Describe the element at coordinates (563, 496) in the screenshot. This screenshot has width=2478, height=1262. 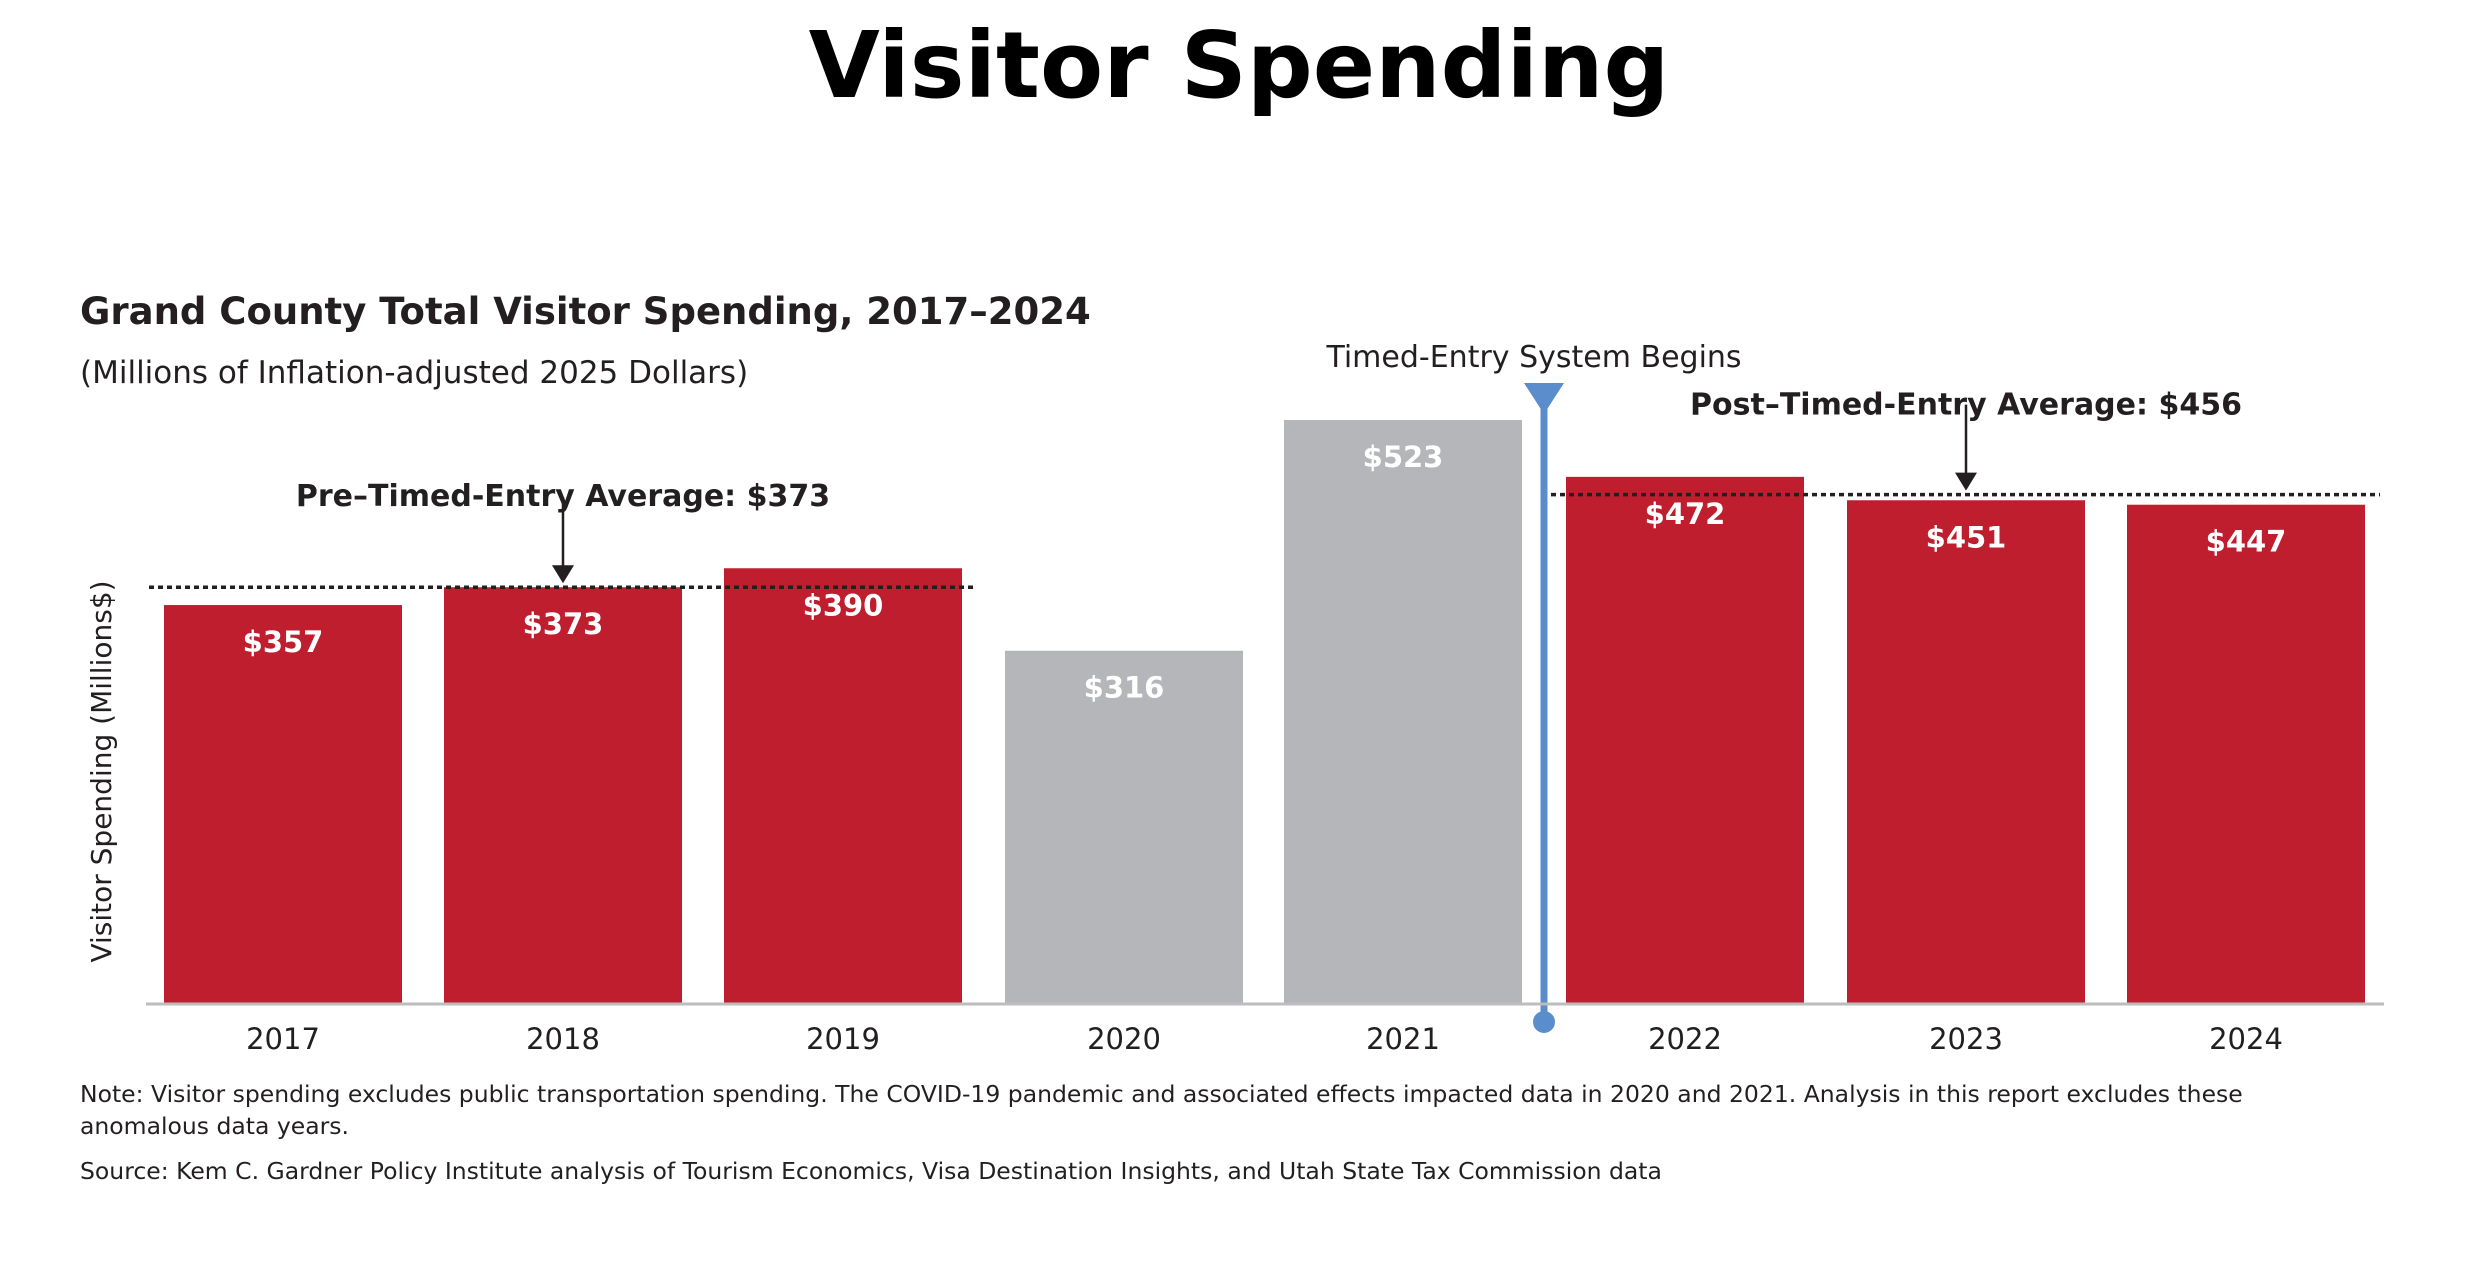
I see `pre-average-label: Pre–Timed-Entry Average: $373` at that location.